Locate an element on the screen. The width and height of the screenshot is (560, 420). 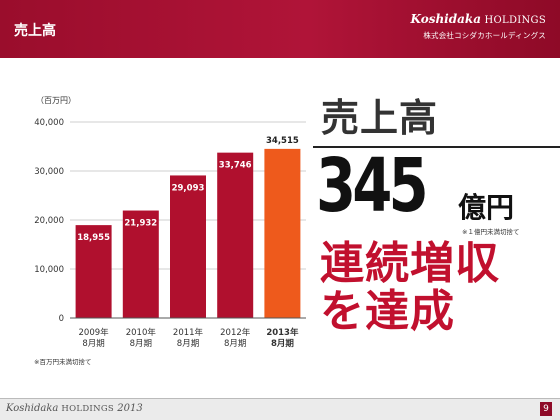
summary-divider is located at coordinates (436, 147).